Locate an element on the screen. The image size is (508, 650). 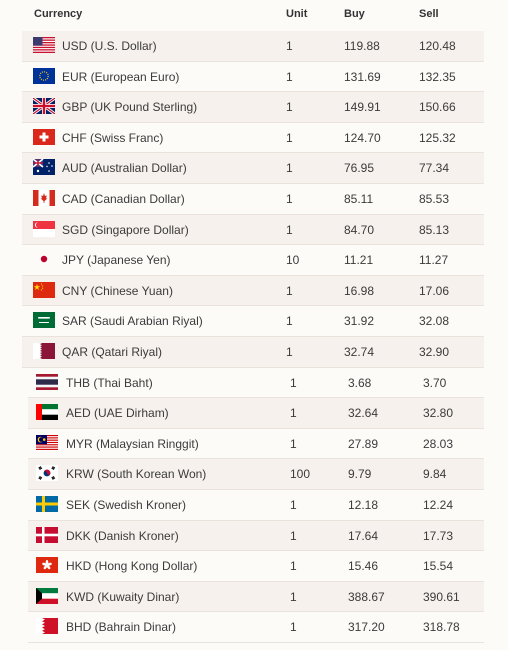
currency-name: HKD (Hong Kong Dollar) is located at coordinates (132, 566).